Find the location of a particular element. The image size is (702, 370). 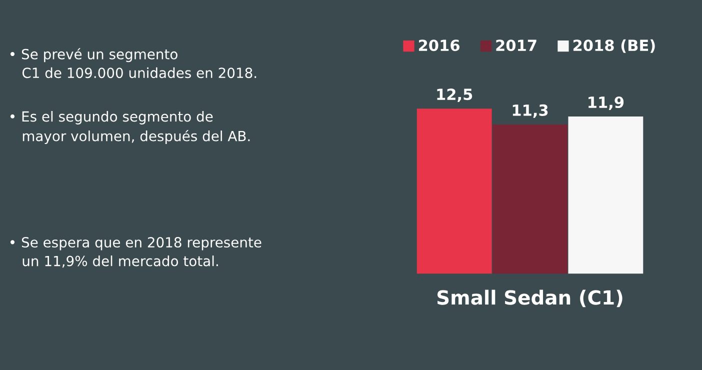

data-label: 11,3 is located at coordinates (530, 111).